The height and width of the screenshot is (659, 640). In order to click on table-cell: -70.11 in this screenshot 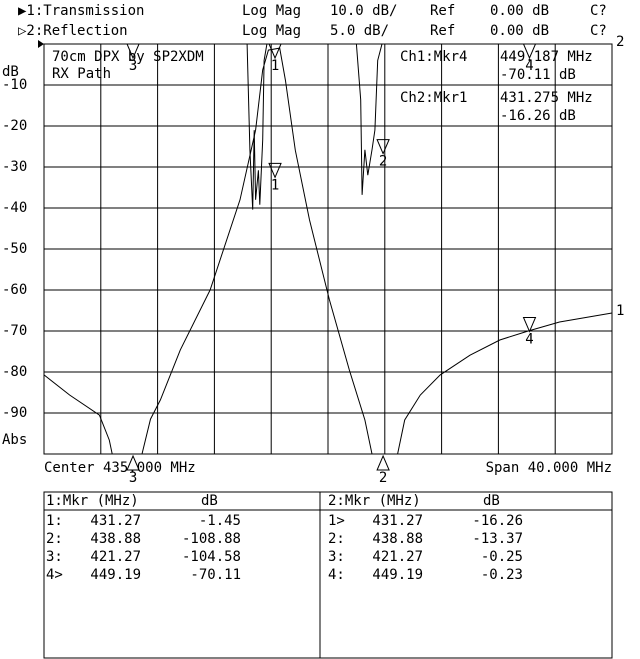, I will do `click(215, 575)`.